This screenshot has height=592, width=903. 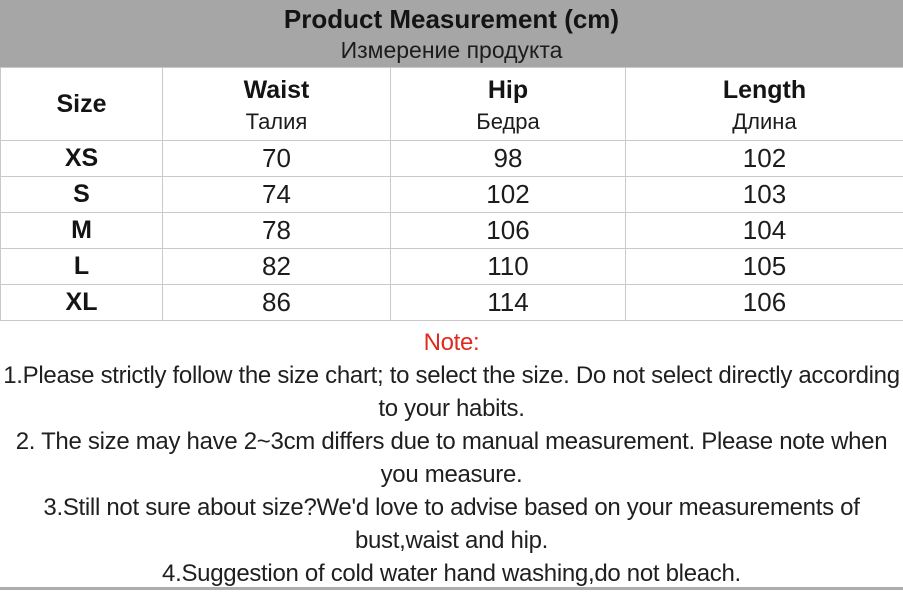 I want to click on hip-value: 110, so click(x=508, y=266).